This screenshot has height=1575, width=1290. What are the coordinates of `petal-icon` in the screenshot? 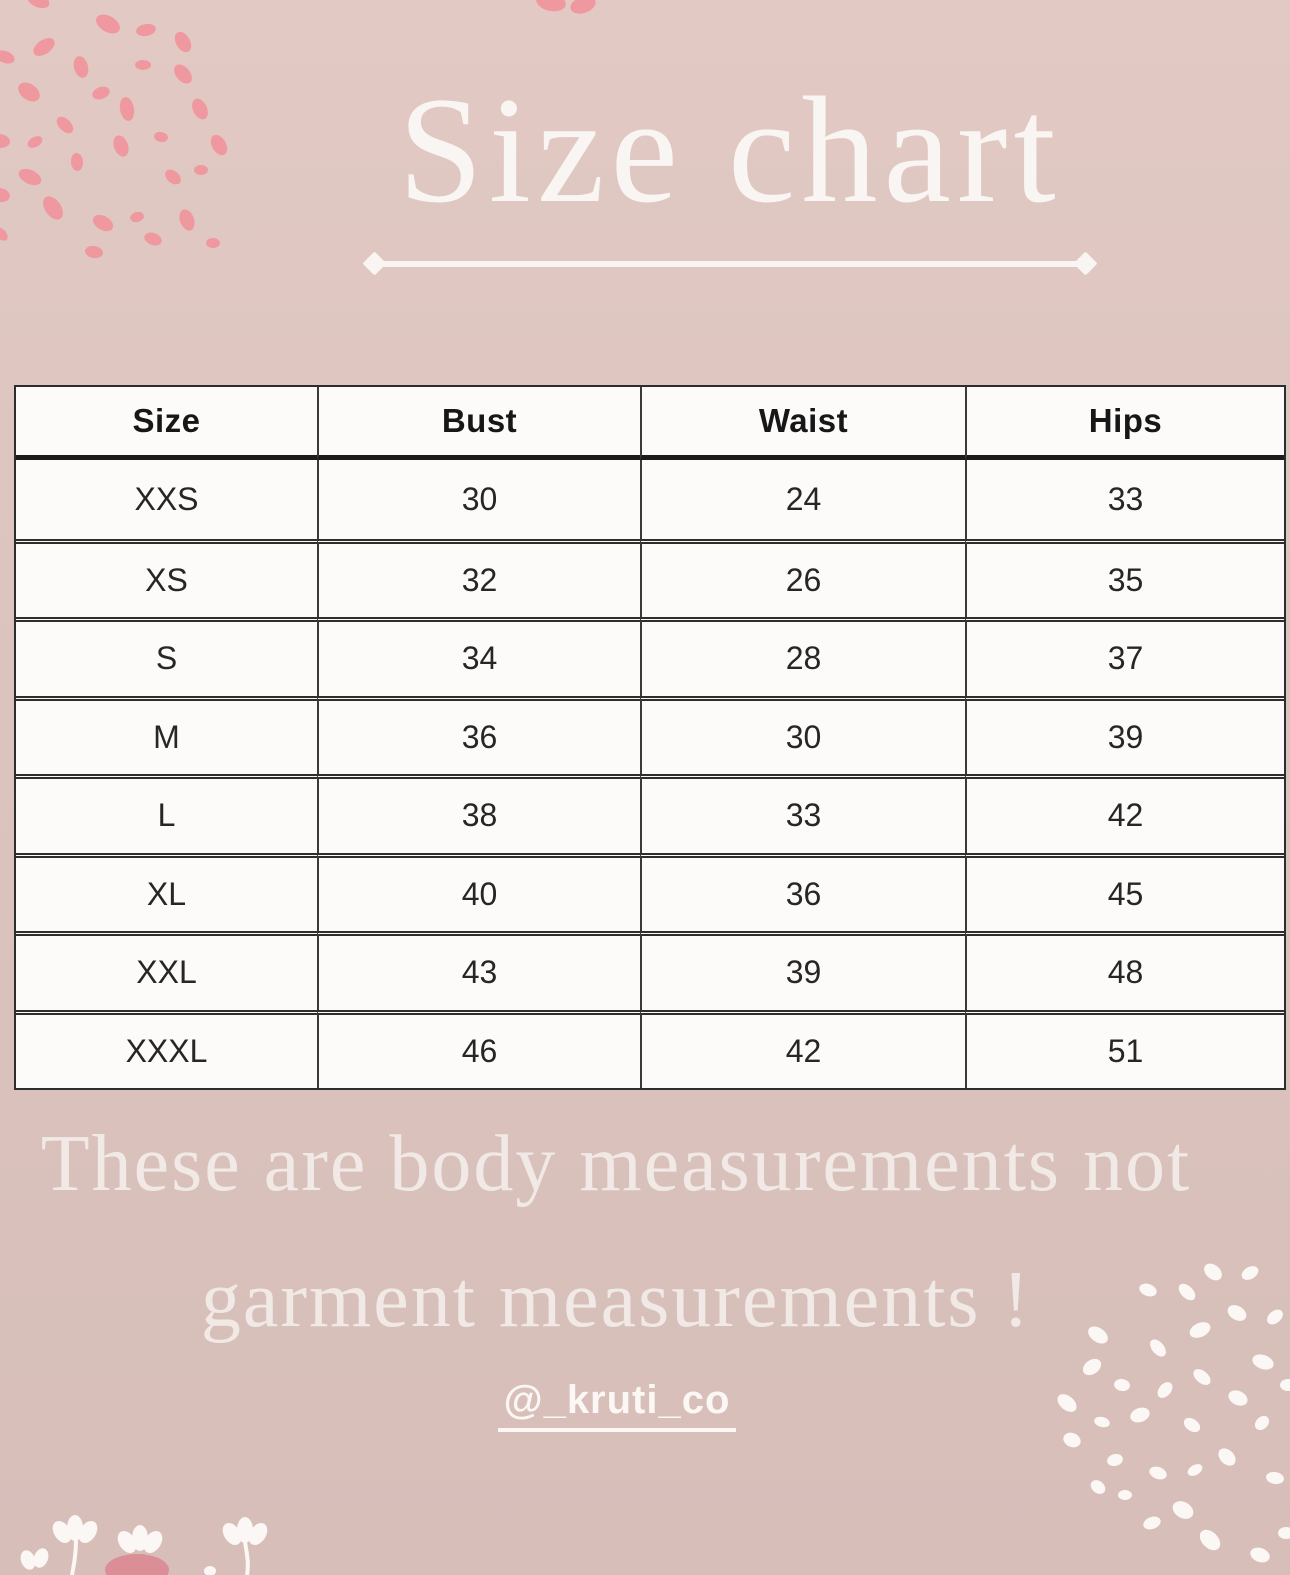 It's located at (566, 7).